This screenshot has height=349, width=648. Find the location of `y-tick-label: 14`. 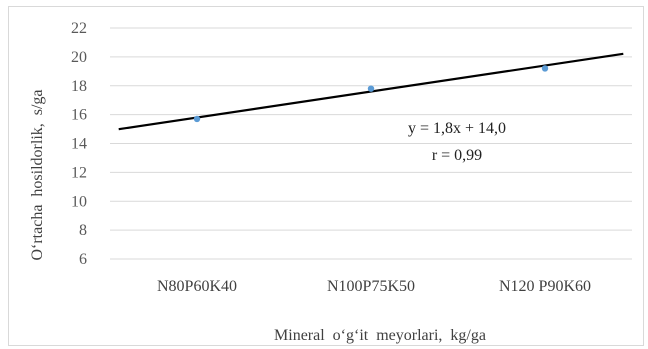

y-tick-label: 14 is located at coordinates (79, 144).